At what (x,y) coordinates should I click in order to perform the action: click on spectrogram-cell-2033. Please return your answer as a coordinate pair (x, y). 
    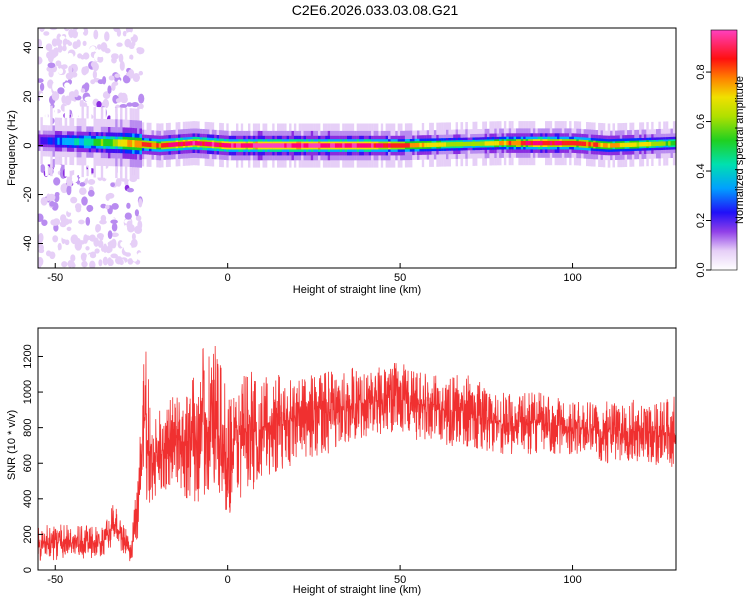
    Looking at the image, I should click on (560, 143).